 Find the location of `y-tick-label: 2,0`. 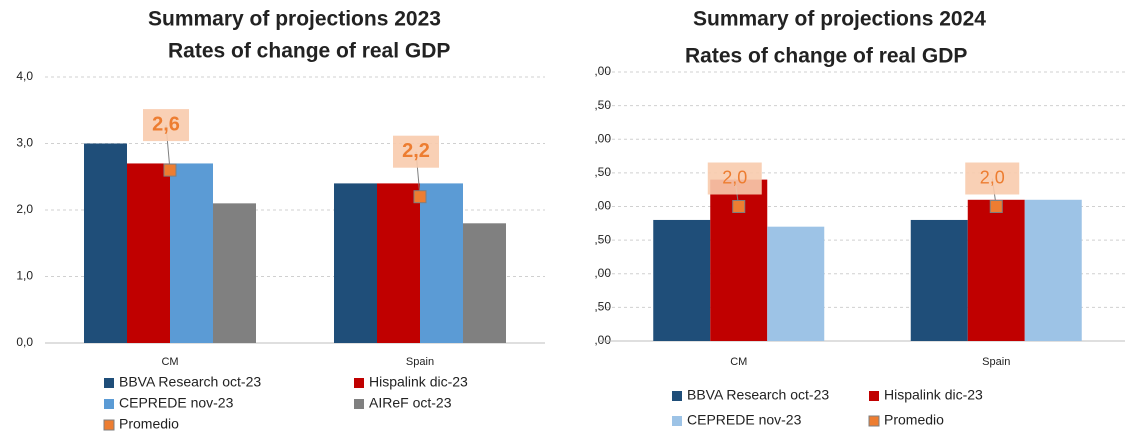

y-tick-label: 2,0 is located at coordinates (24, 209).